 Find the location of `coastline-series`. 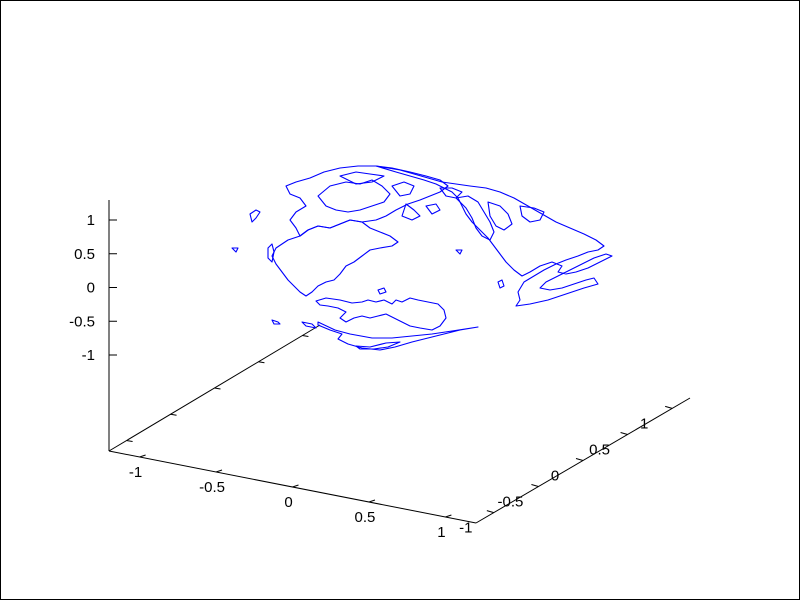

coastline-series is located at coordinates (422, 258).